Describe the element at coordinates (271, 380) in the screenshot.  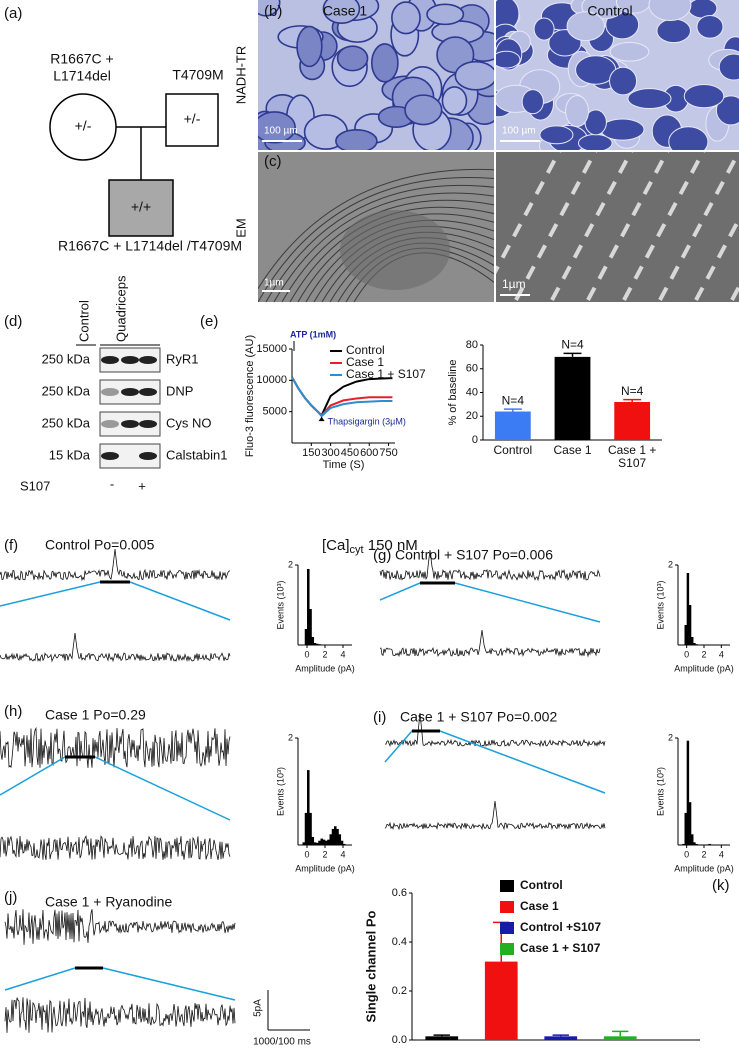
I see `y-tick-label: 10000` at that location.